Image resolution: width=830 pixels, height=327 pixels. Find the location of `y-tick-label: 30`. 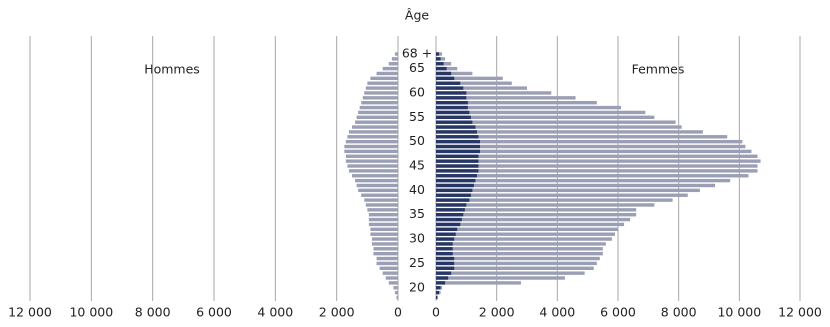

y-tick-label: 30 is located at coordinates (417, 238).